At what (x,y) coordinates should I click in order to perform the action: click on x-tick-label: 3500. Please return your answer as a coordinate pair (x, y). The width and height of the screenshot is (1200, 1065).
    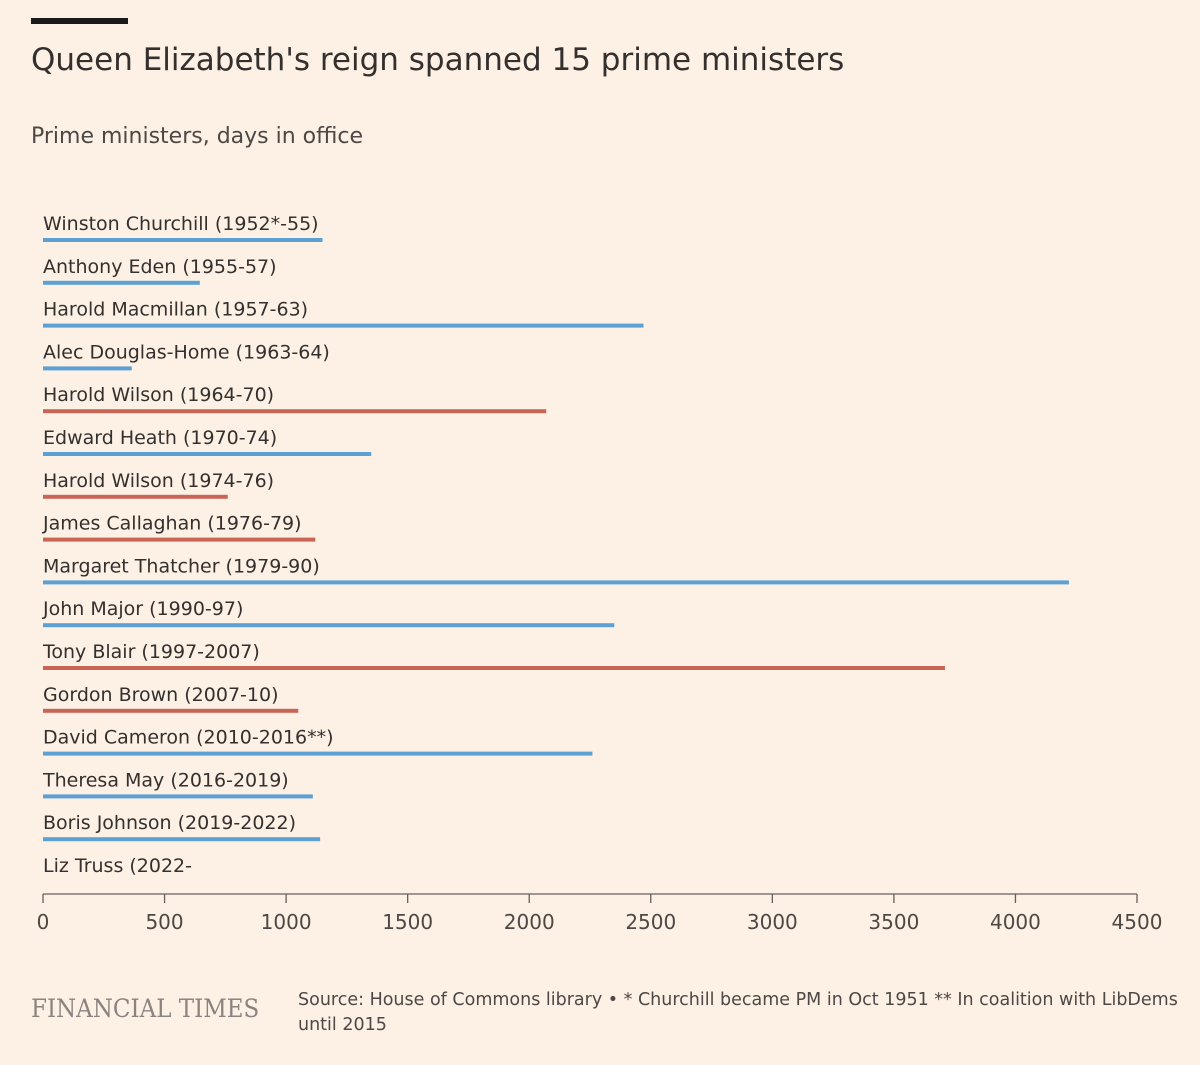
    Looking at the image, I should click on (893, 922).